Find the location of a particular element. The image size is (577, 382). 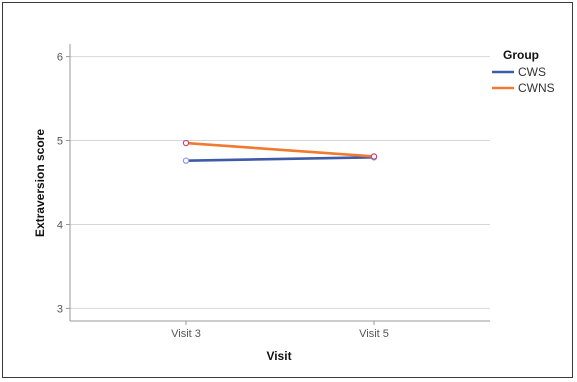

legend: Group CWS CWNS is located at coordinates (523, 71).